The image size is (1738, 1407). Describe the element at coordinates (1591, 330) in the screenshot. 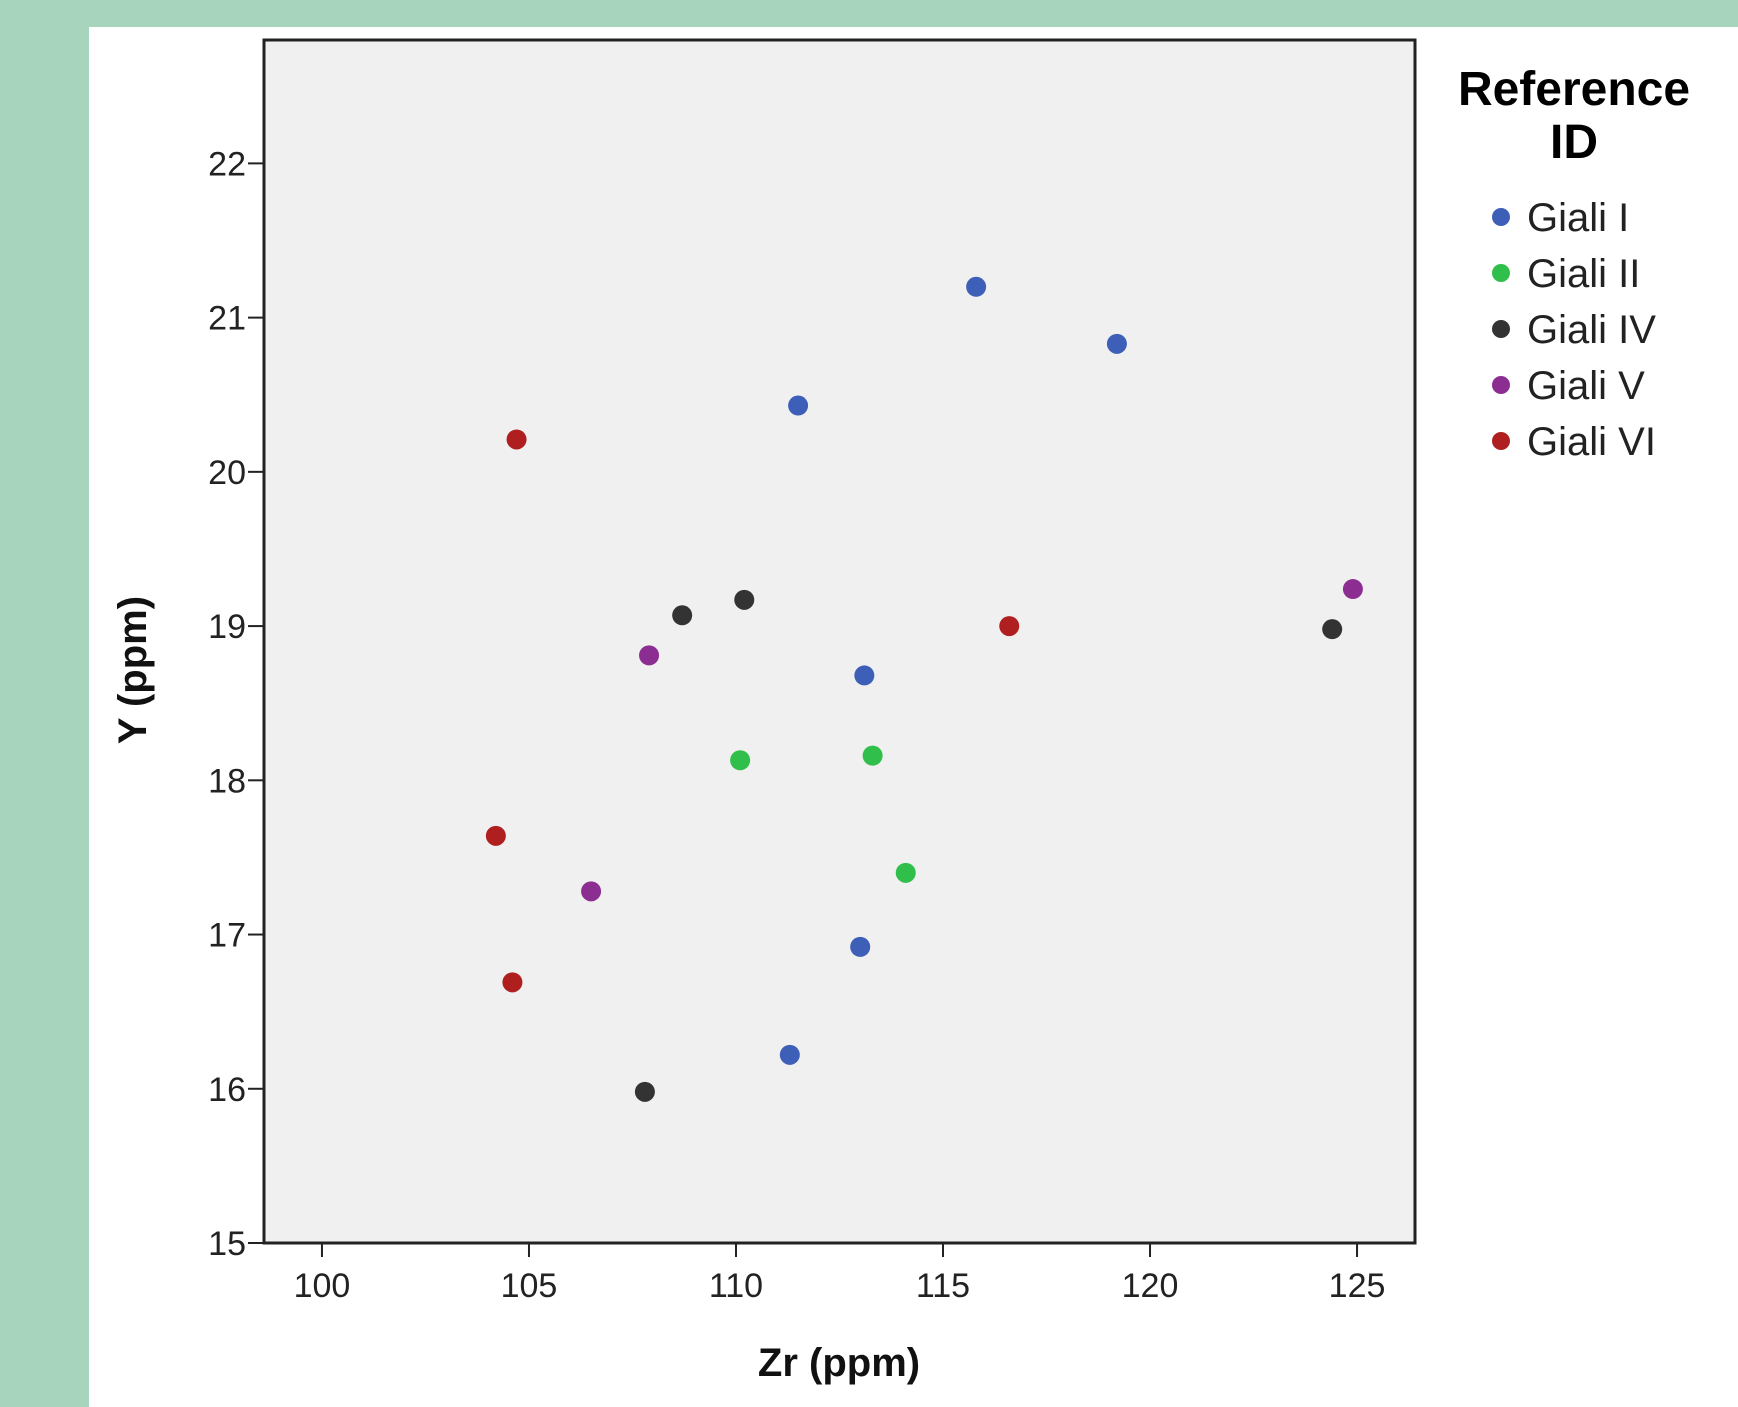

I see `legend-label: Giali IV` at that location.